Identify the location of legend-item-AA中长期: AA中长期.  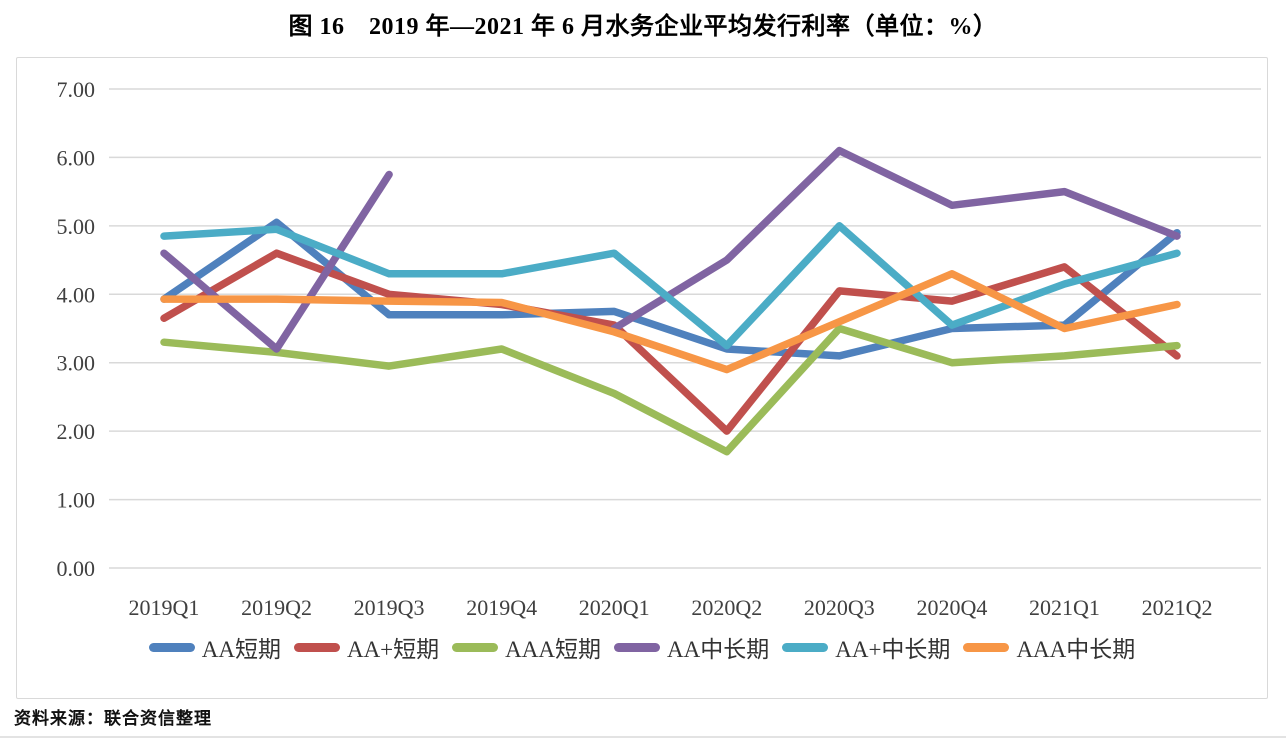
(691, 647).